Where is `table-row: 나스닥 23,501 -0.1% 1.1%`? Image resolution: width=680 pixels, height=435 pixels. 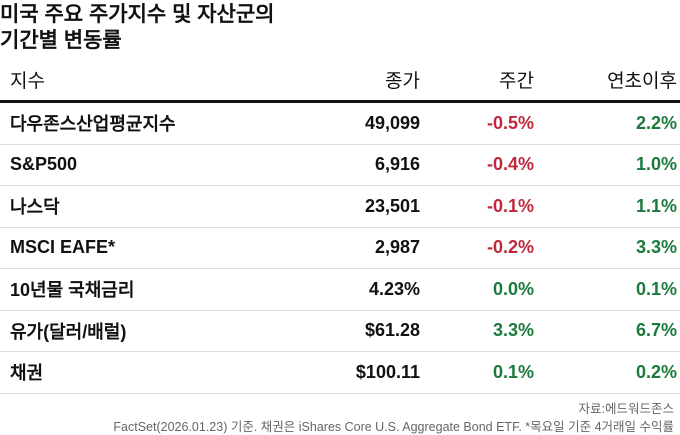
table-row: 나스닥 23,501 -0.1% 1.1% is located at coordinates (340, 207).